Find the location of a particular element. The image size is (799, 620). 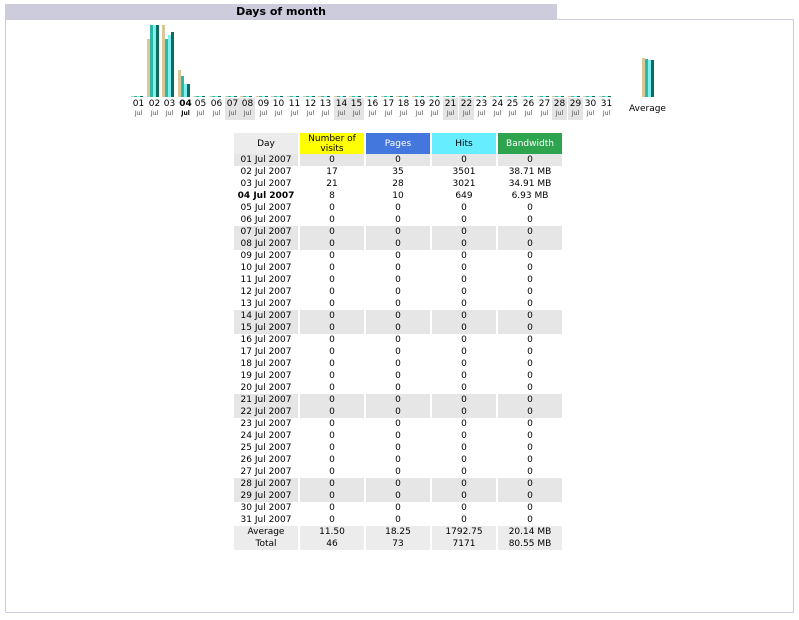

day-label-03: 03 Jul is located at coordinates (169, 109).